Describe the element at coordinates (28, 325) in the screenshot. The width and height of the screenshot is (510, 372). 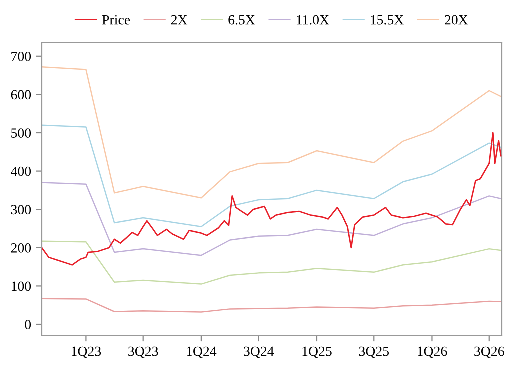
I see `y-tick-label: 0` at that location.